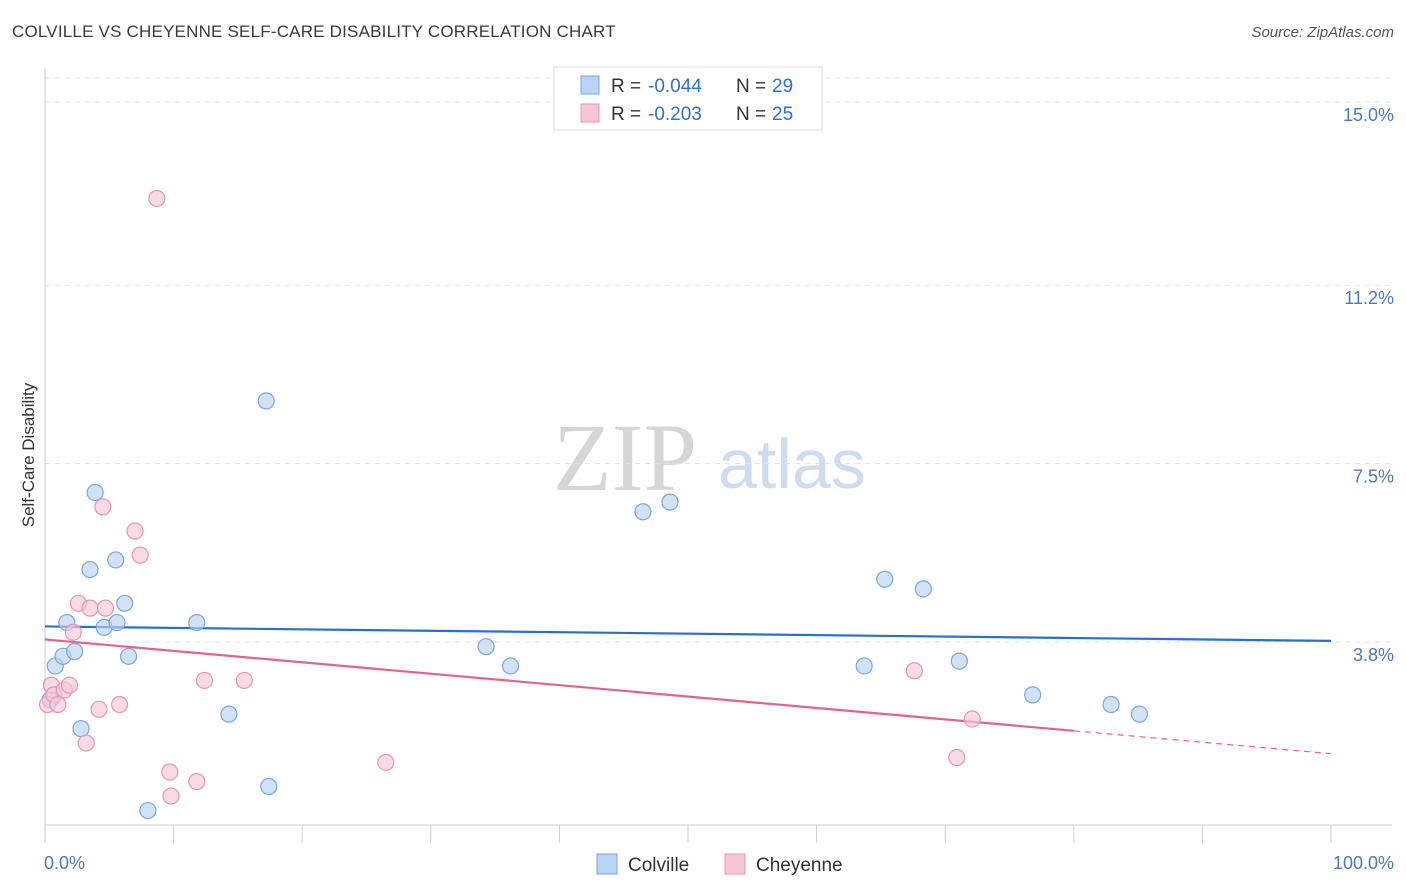 This screenshot has width=1406, height=892. Describe the element at coordinates (1373, 655) in the screenshot. I see `y-tick-label: 3.8%` at that location.